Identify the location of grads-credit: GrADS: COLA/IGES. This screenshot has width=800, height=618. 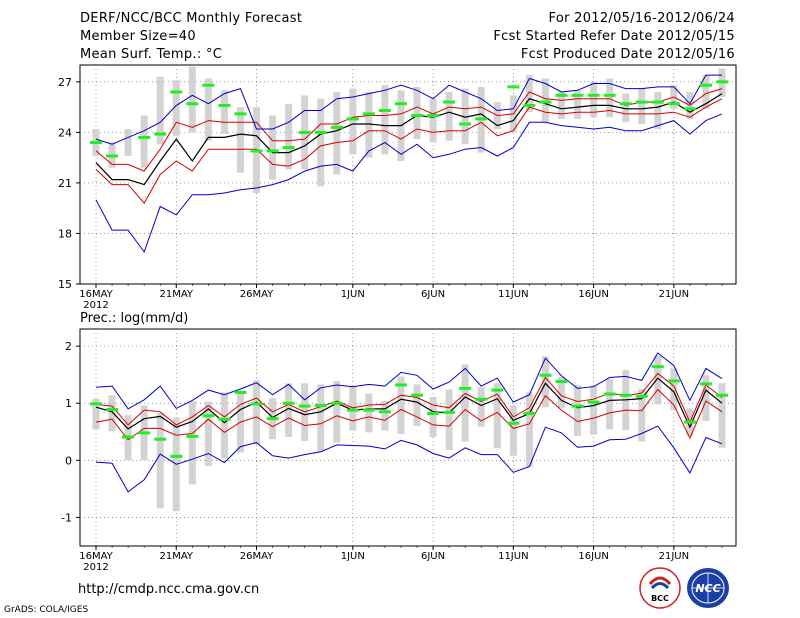
(46, 610).